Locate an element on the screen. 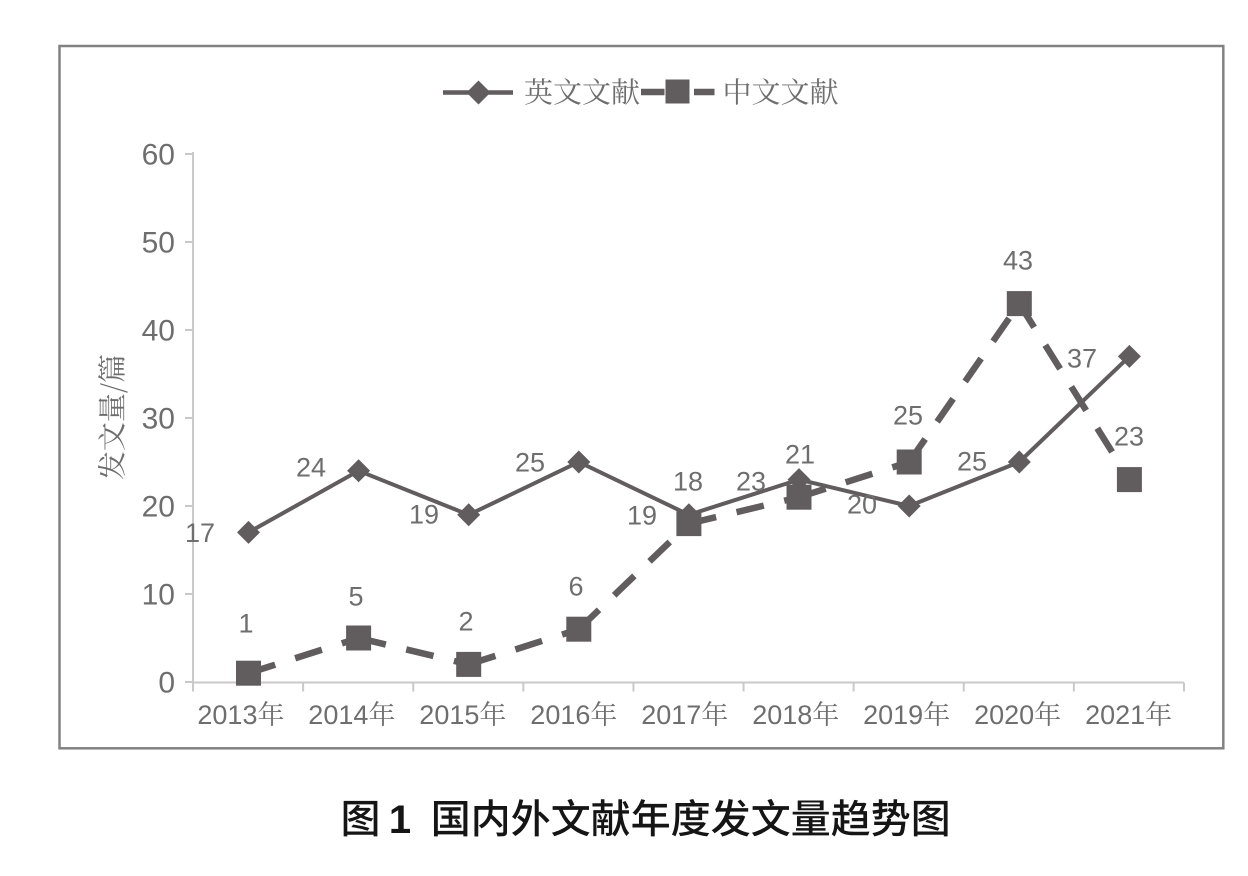 Image resolution: width=1248 pixels, height=876 pixels. svg-text: 43 is located at coordinates (1018, 261).